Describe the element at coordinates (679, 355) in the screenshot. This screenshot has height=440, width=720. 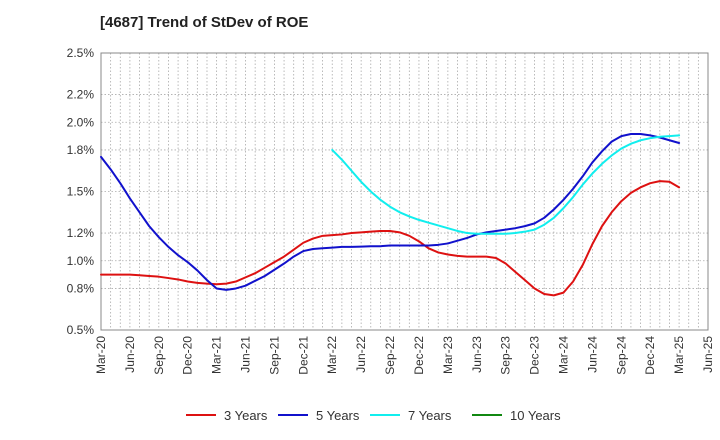
I see `x-tick-label: Mar-25` at that location.